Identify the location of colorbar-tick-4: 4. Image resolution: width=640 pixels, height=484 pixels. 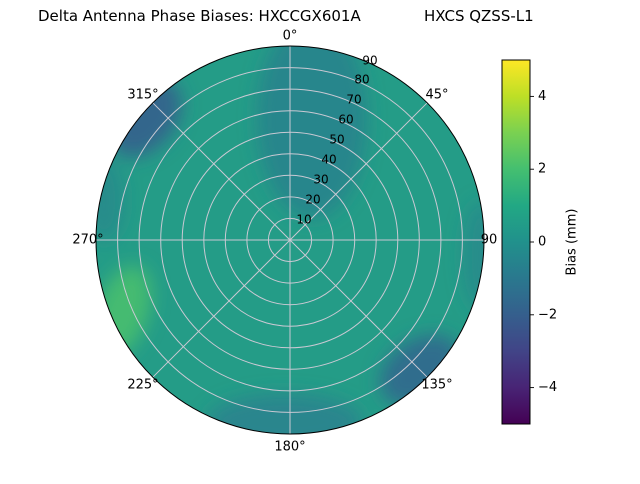
(542, 96).